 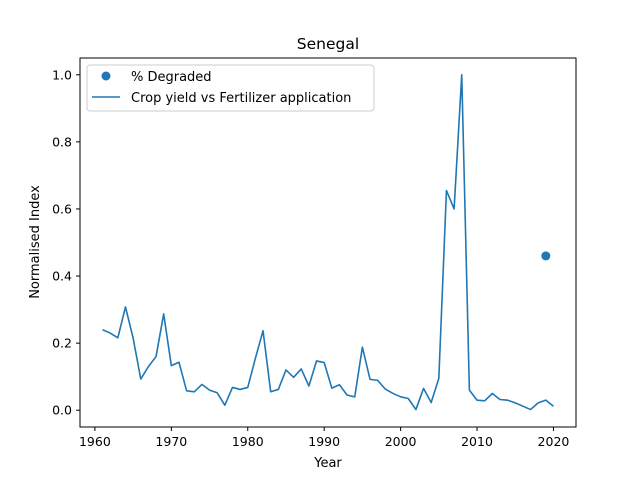 I want to click on x-tick-label: 1960, so click(x=95, y=441).